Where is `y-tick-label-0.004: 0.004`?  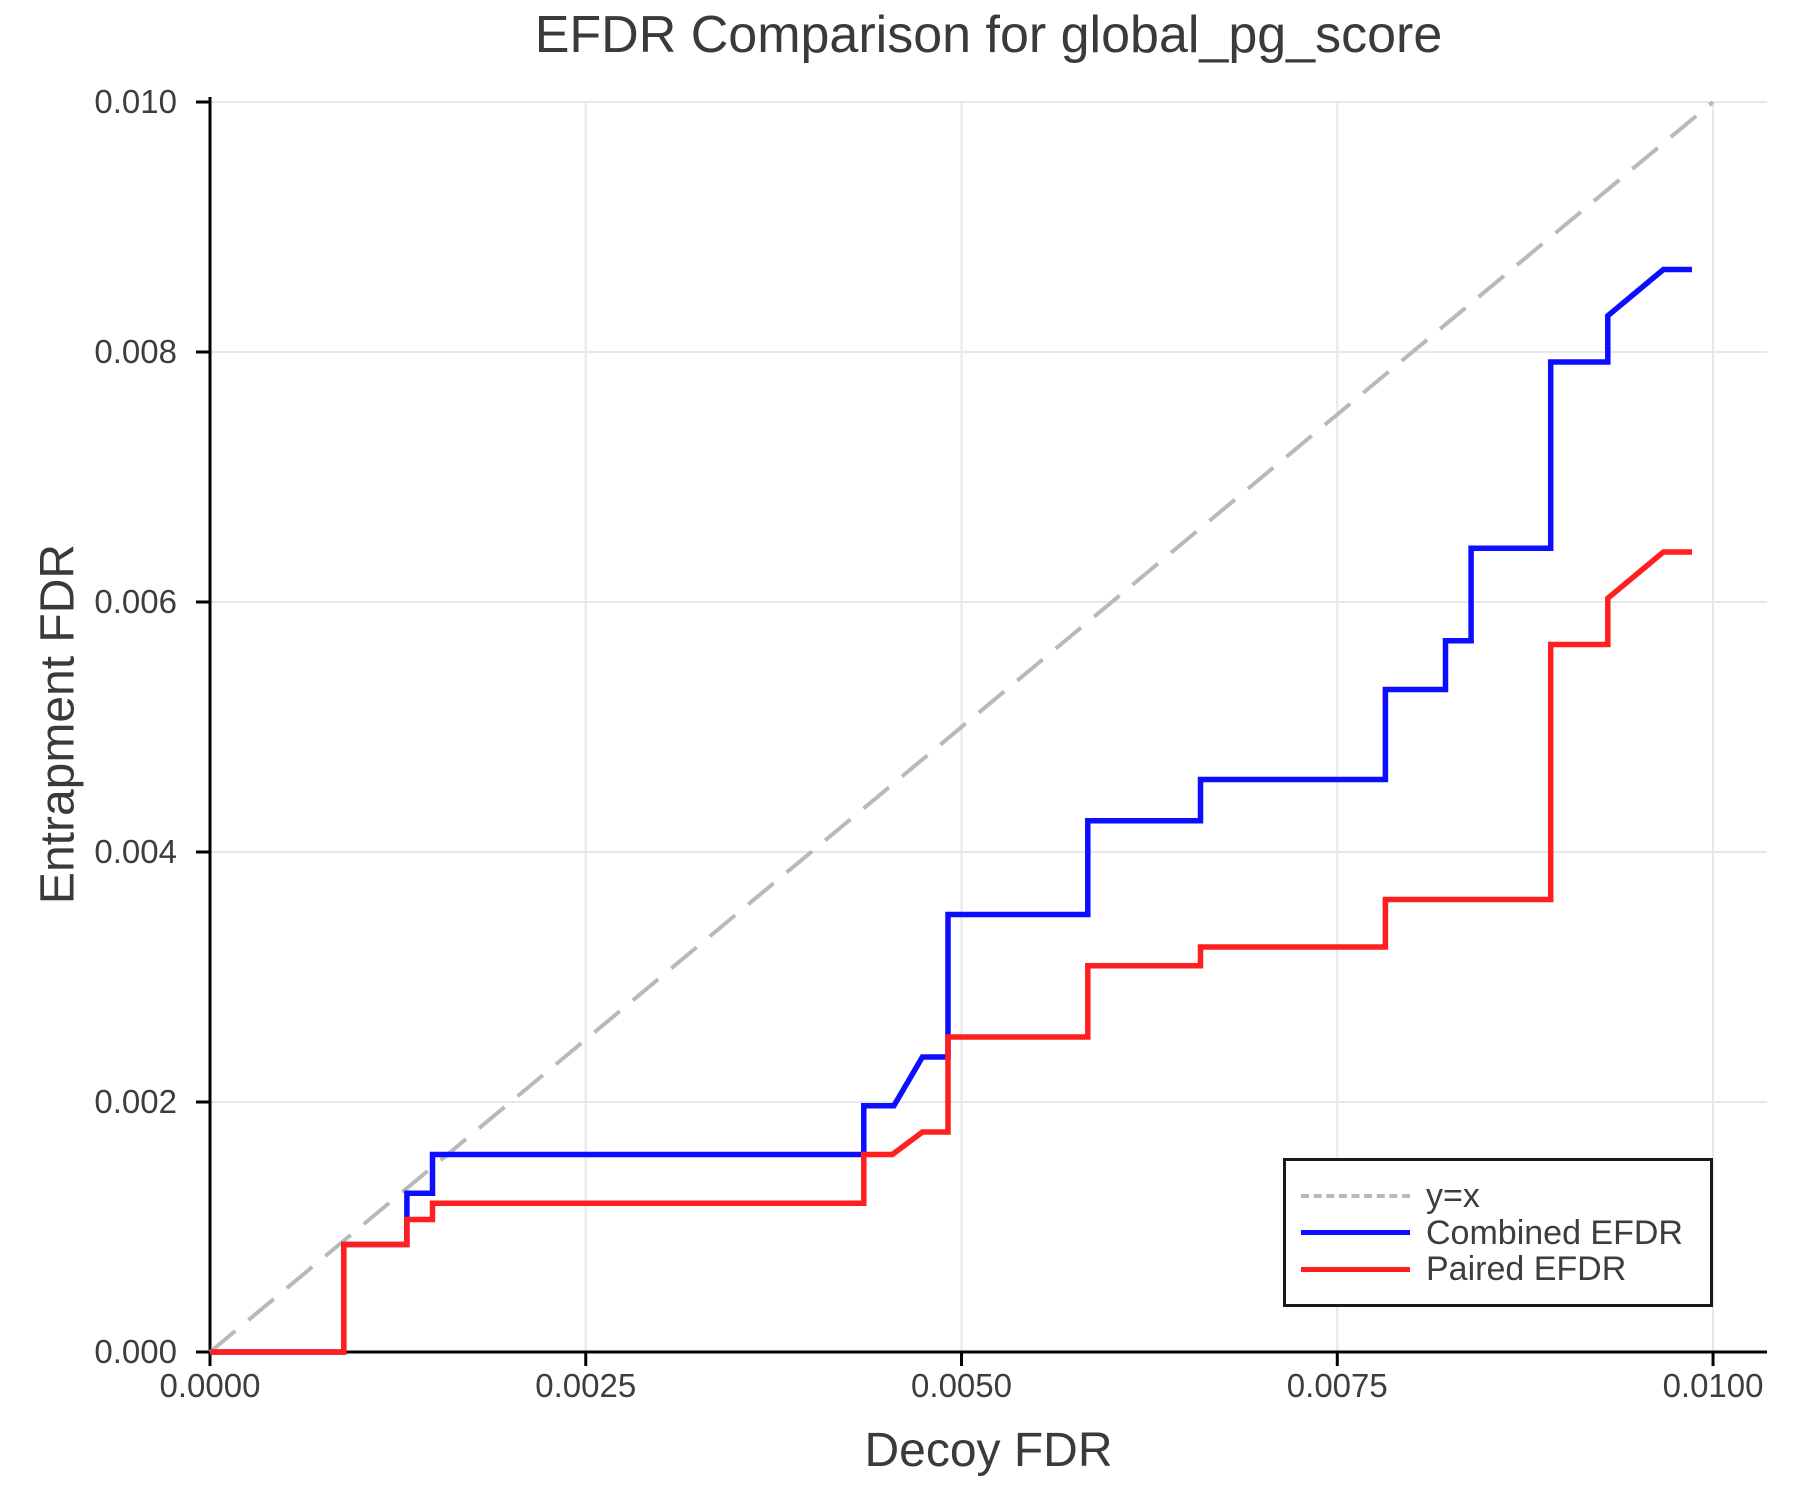
y-tick-label-0.004: 0.004 is located at coordinates (135, 851).